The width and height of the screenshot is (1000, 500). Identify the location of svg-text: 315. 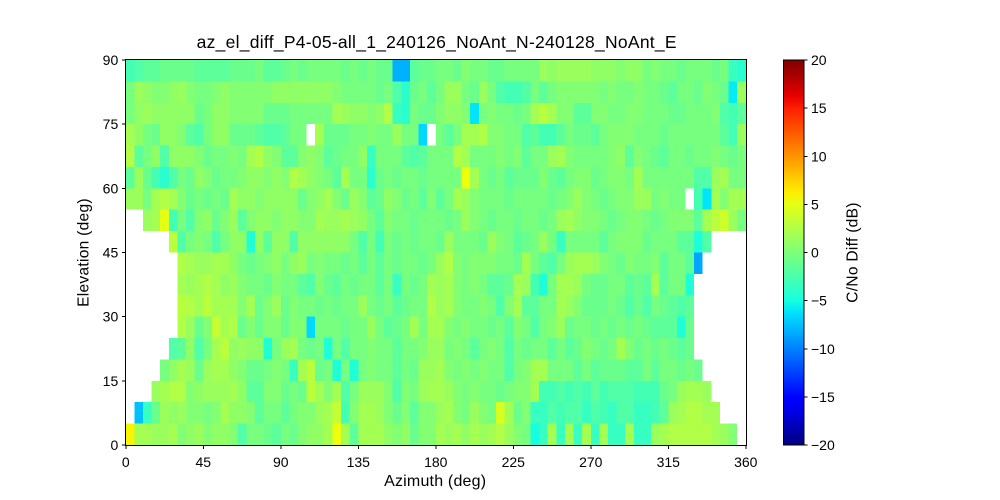
(669, 462).